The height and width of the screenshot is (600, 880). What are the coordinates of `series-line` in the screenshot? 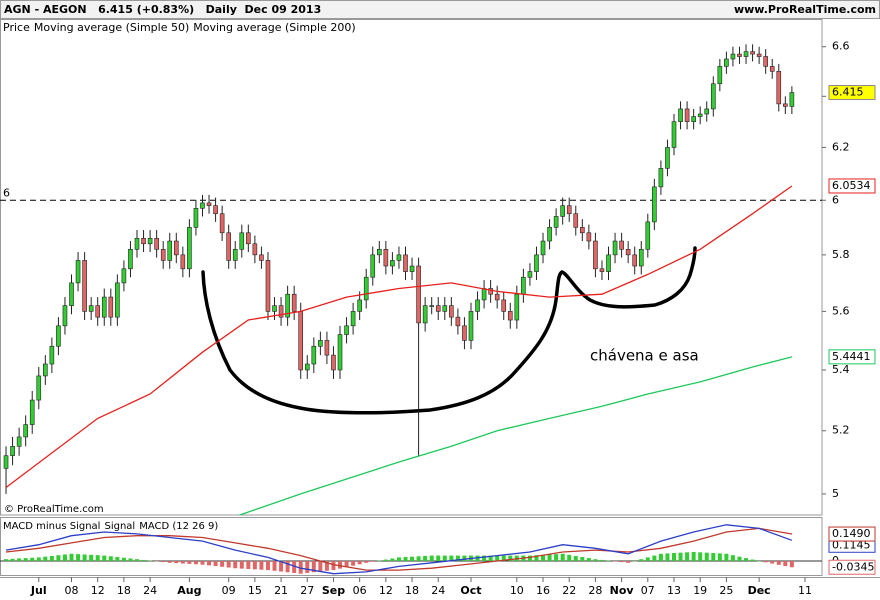 It's located at (399, 549).